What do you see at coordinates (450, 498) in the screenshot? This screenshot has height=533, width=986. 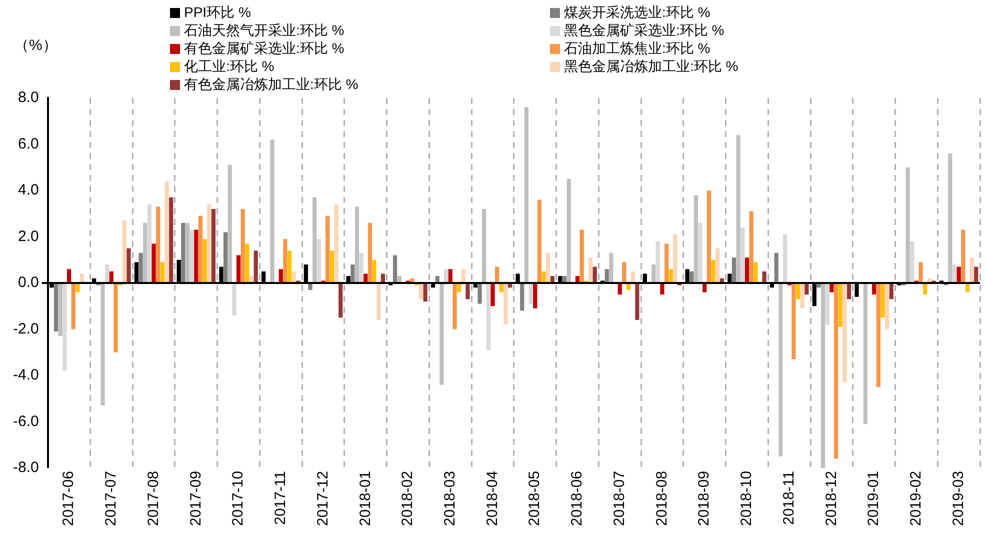 I see `x-tick-label: 2018-03` at bounding box center [450, 498].